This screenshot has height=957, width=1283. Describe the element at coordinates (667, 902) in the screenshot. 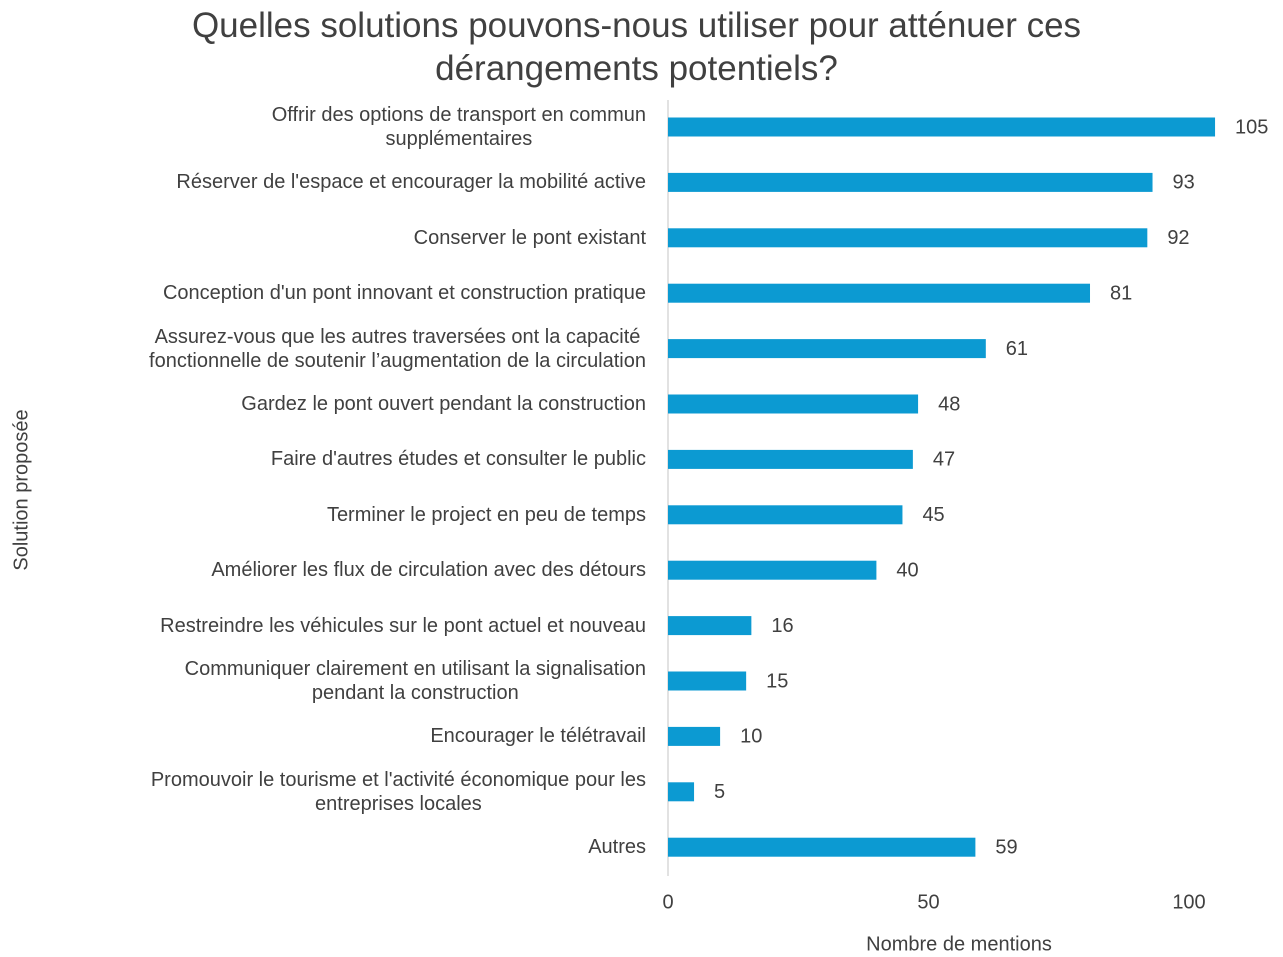

I see `x-tick-label: 0` at that location.